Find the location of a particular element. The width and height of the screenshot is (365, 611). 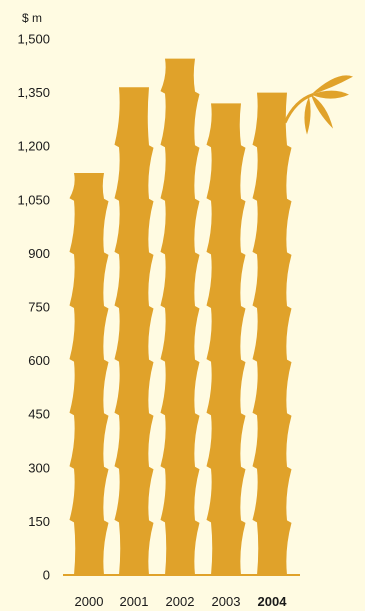

y-tick-label: 1,200 is located at coordinates (33, 146).